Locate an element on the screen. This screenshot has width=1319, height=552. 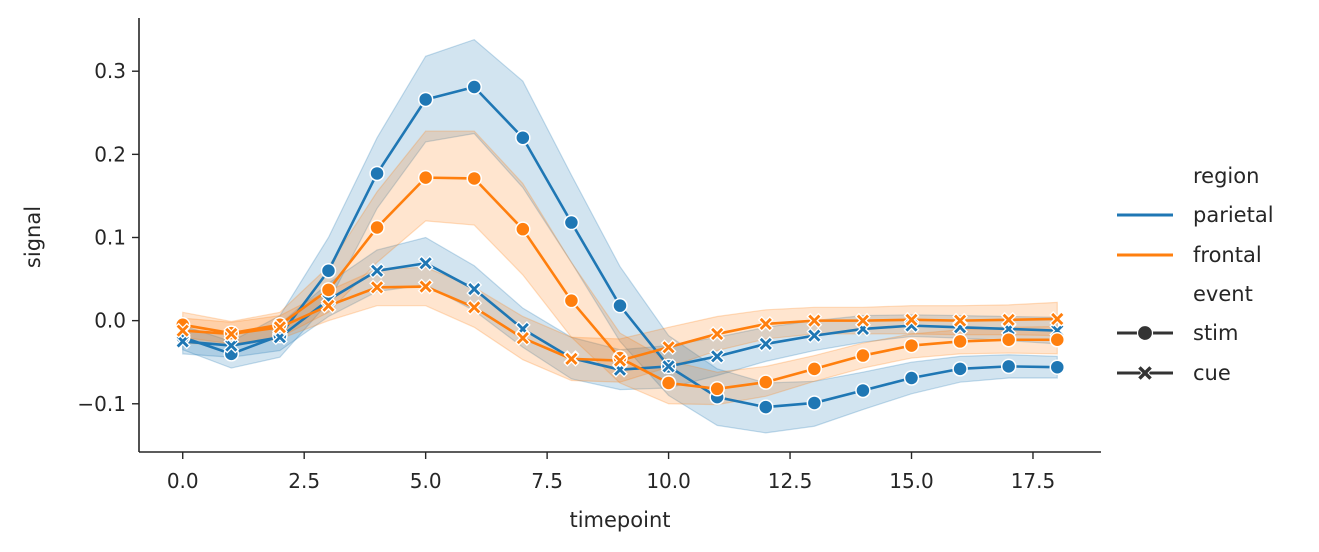
legend-title-region: region is located at coordinates (1226, 176).